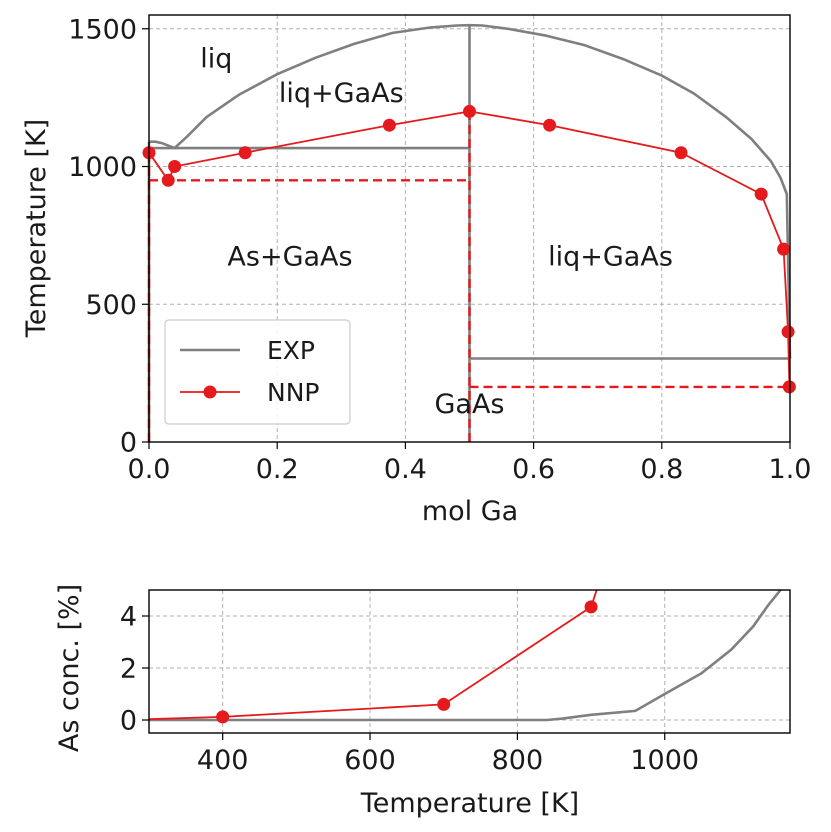 Image resolution: width=831 pixels, height=832 pixels. What do you see at coordinates (216, 58) in the screenshot?
I see `region-label: liq` at bounding box center [216, 58].